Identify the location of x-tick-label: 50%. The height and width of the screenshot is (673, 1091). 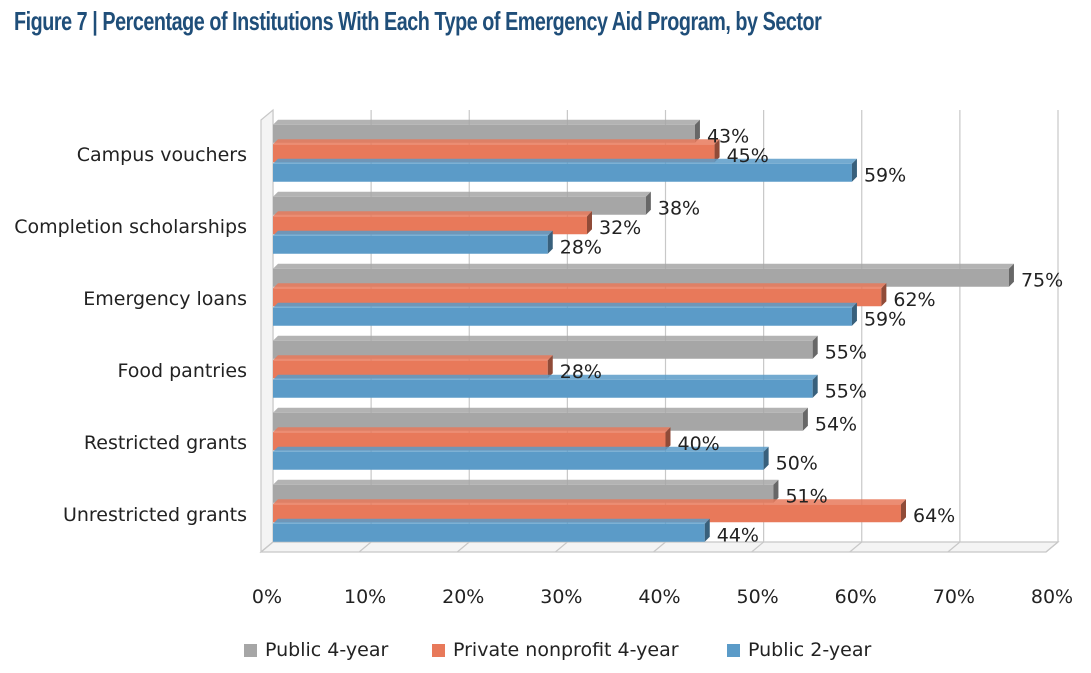
(758, 597).